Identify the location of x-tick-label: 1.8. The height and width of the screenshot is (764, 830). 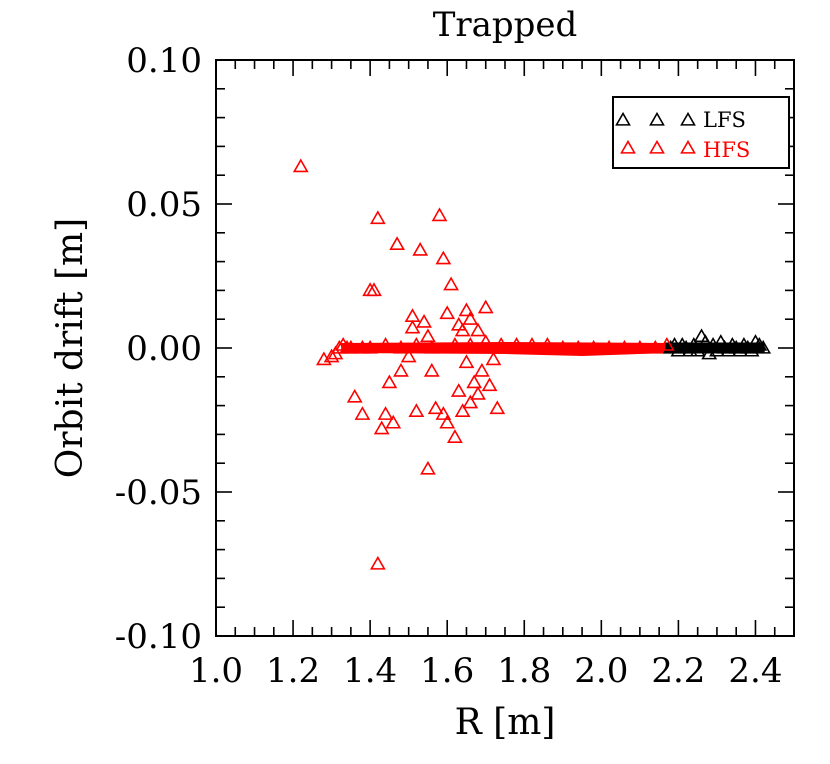
(524, 671).